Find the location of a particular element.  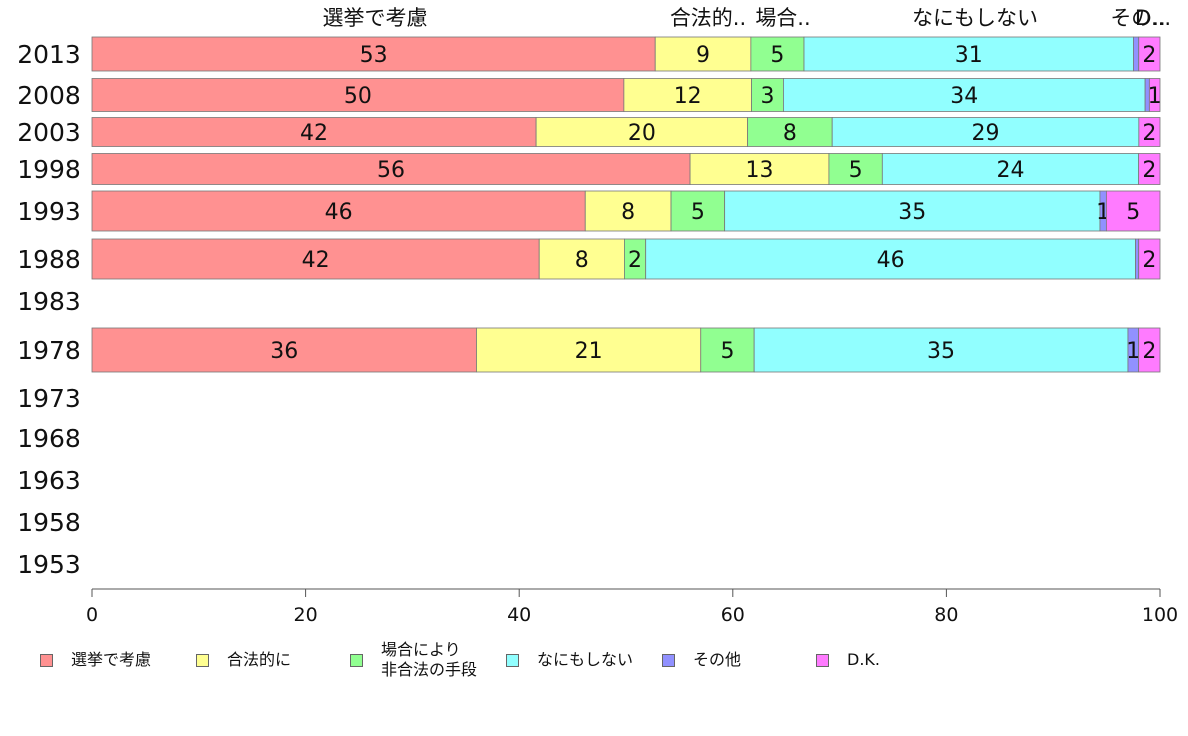

legend: 選挙で考慮 合法的に 場合により 非合法の手段 なにもしない その他 D.K. is located at coordinates (594, 670).